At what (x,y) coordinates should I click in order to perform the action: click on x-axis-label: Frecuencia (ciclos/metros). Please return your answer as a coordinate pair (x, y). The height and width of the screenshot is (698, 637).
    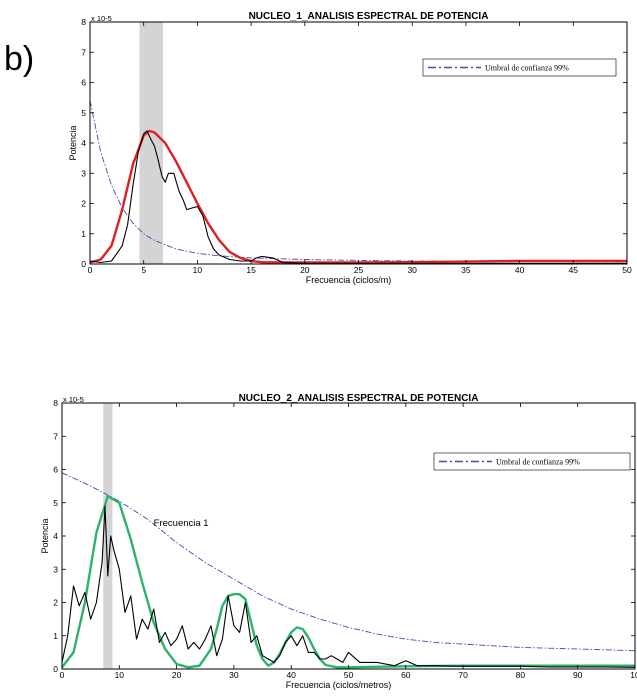
    Looking at the image, I should click on (339, 685).